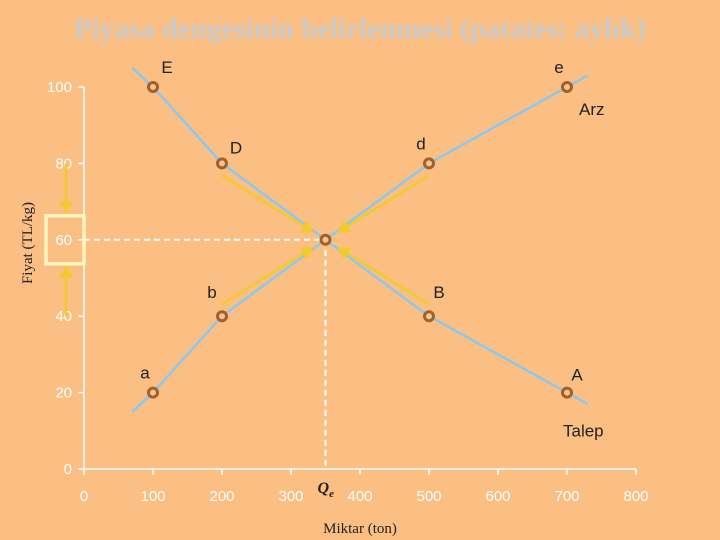 Image resolution: width=720 pixels, height=540 pixels. I want to click on x-axis-title: Miktar (ton), so click(360, 529).